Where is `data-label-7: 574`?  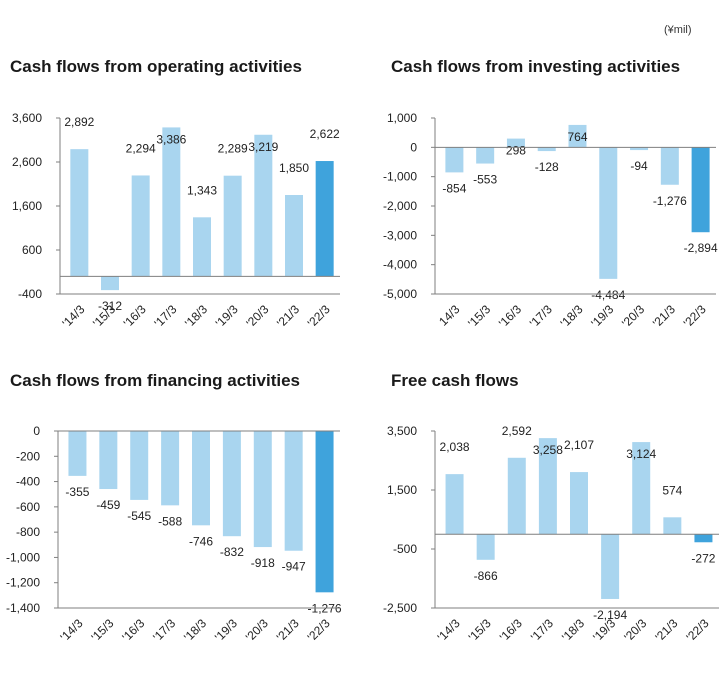
data-label-7: 574 is located at coordinates (672, 490).